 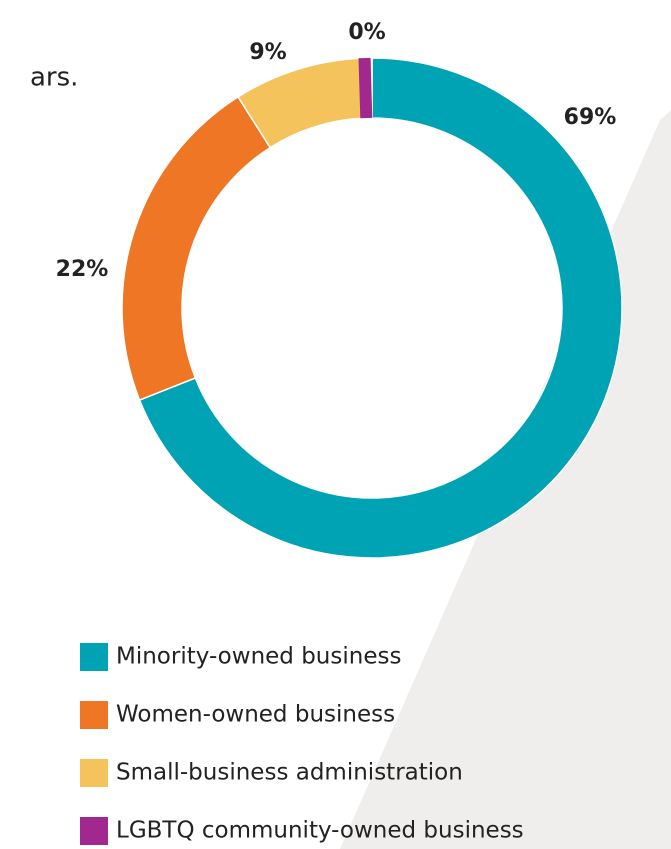 What do you see at coordinates (366, 32) in the screenshot?
I see `slice-label: 0%` at bounding box center [366, 32].